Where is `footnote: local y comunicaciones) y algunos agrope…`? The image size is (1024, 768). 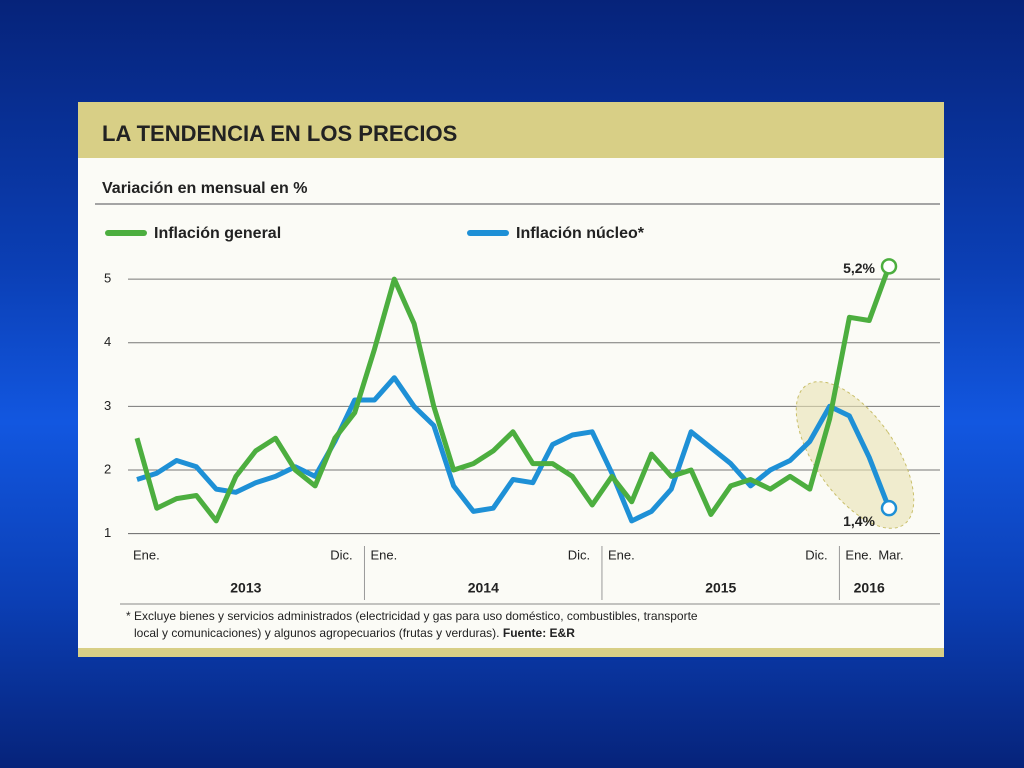
footnote: local y comunicaciones) y algunos agrope… is located at coordinates (354, 633).